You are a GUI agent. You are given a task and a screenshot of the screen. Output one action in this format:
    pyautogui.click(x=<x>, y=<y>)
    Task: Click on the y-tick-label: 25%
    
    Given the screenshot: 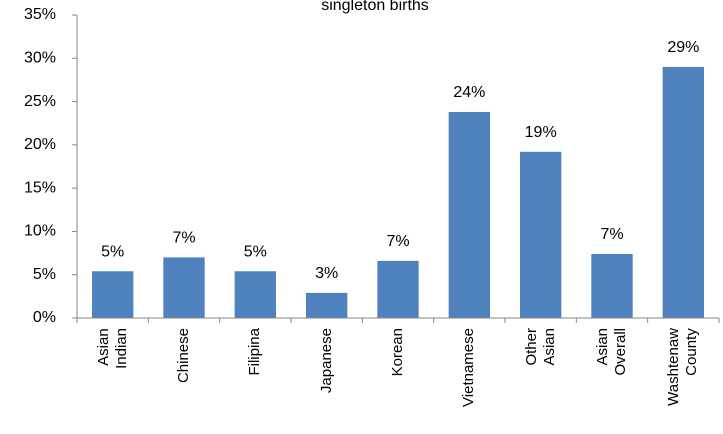 What is the action you would take?
    pyautogui.click(x=40, y=101)
    